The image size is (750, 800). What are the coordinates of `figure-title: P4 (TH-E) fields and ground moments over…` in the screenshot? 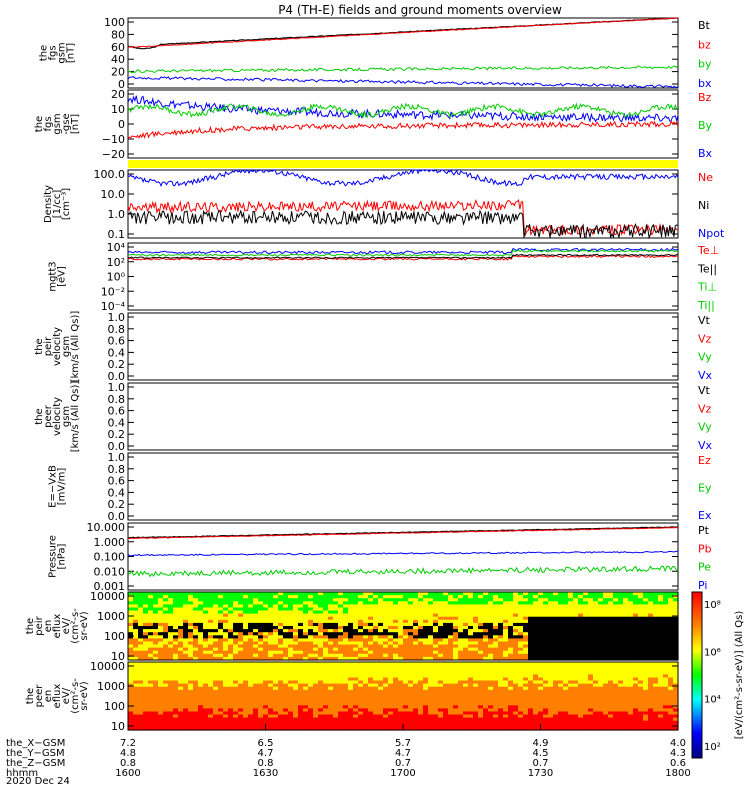 It's located at (420, 10).